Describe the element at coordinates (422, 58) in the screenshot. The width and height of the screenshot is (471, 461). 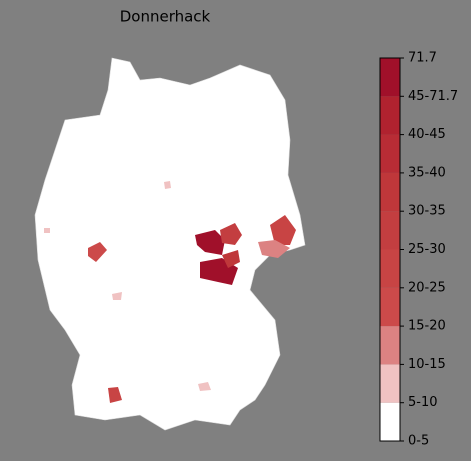
I see `colorbar-label: 71.7` at that location.